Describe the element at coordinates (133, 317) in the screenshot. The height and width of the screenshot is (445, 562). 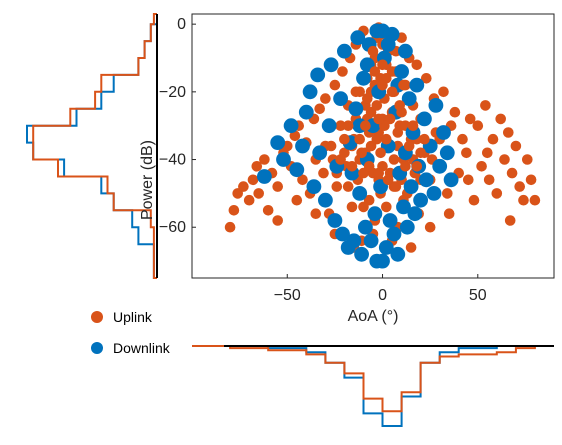
I see `legend-label-uplink: Uplink` at that location.